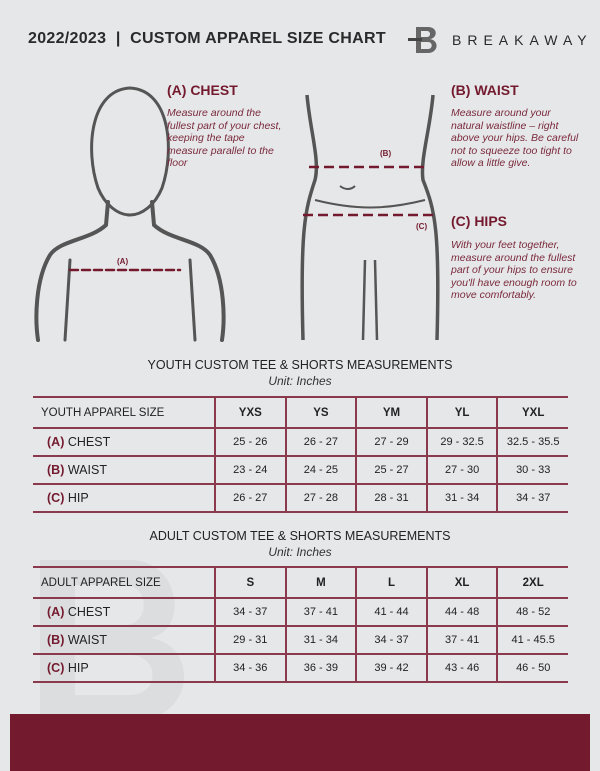  I want to click on hips-marker-label: (C), so click(422, 226).